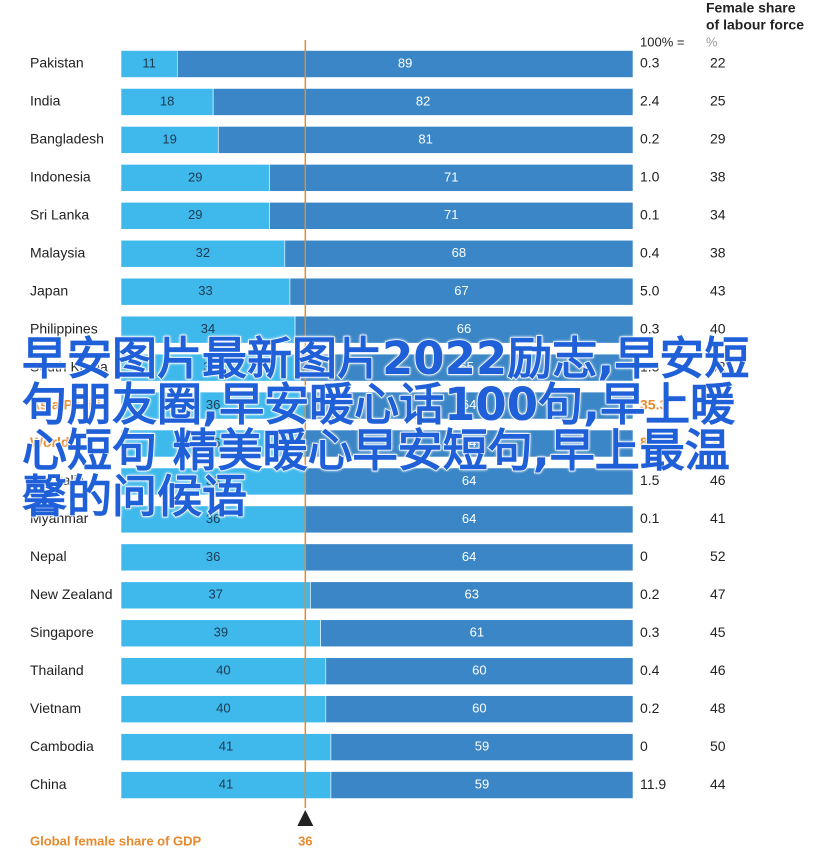 The image size is (825, 864). What do you see at coordinates (169, 138) in the screenshot?
I see `bar-value-label: 19` at bounding box center [169, 138].